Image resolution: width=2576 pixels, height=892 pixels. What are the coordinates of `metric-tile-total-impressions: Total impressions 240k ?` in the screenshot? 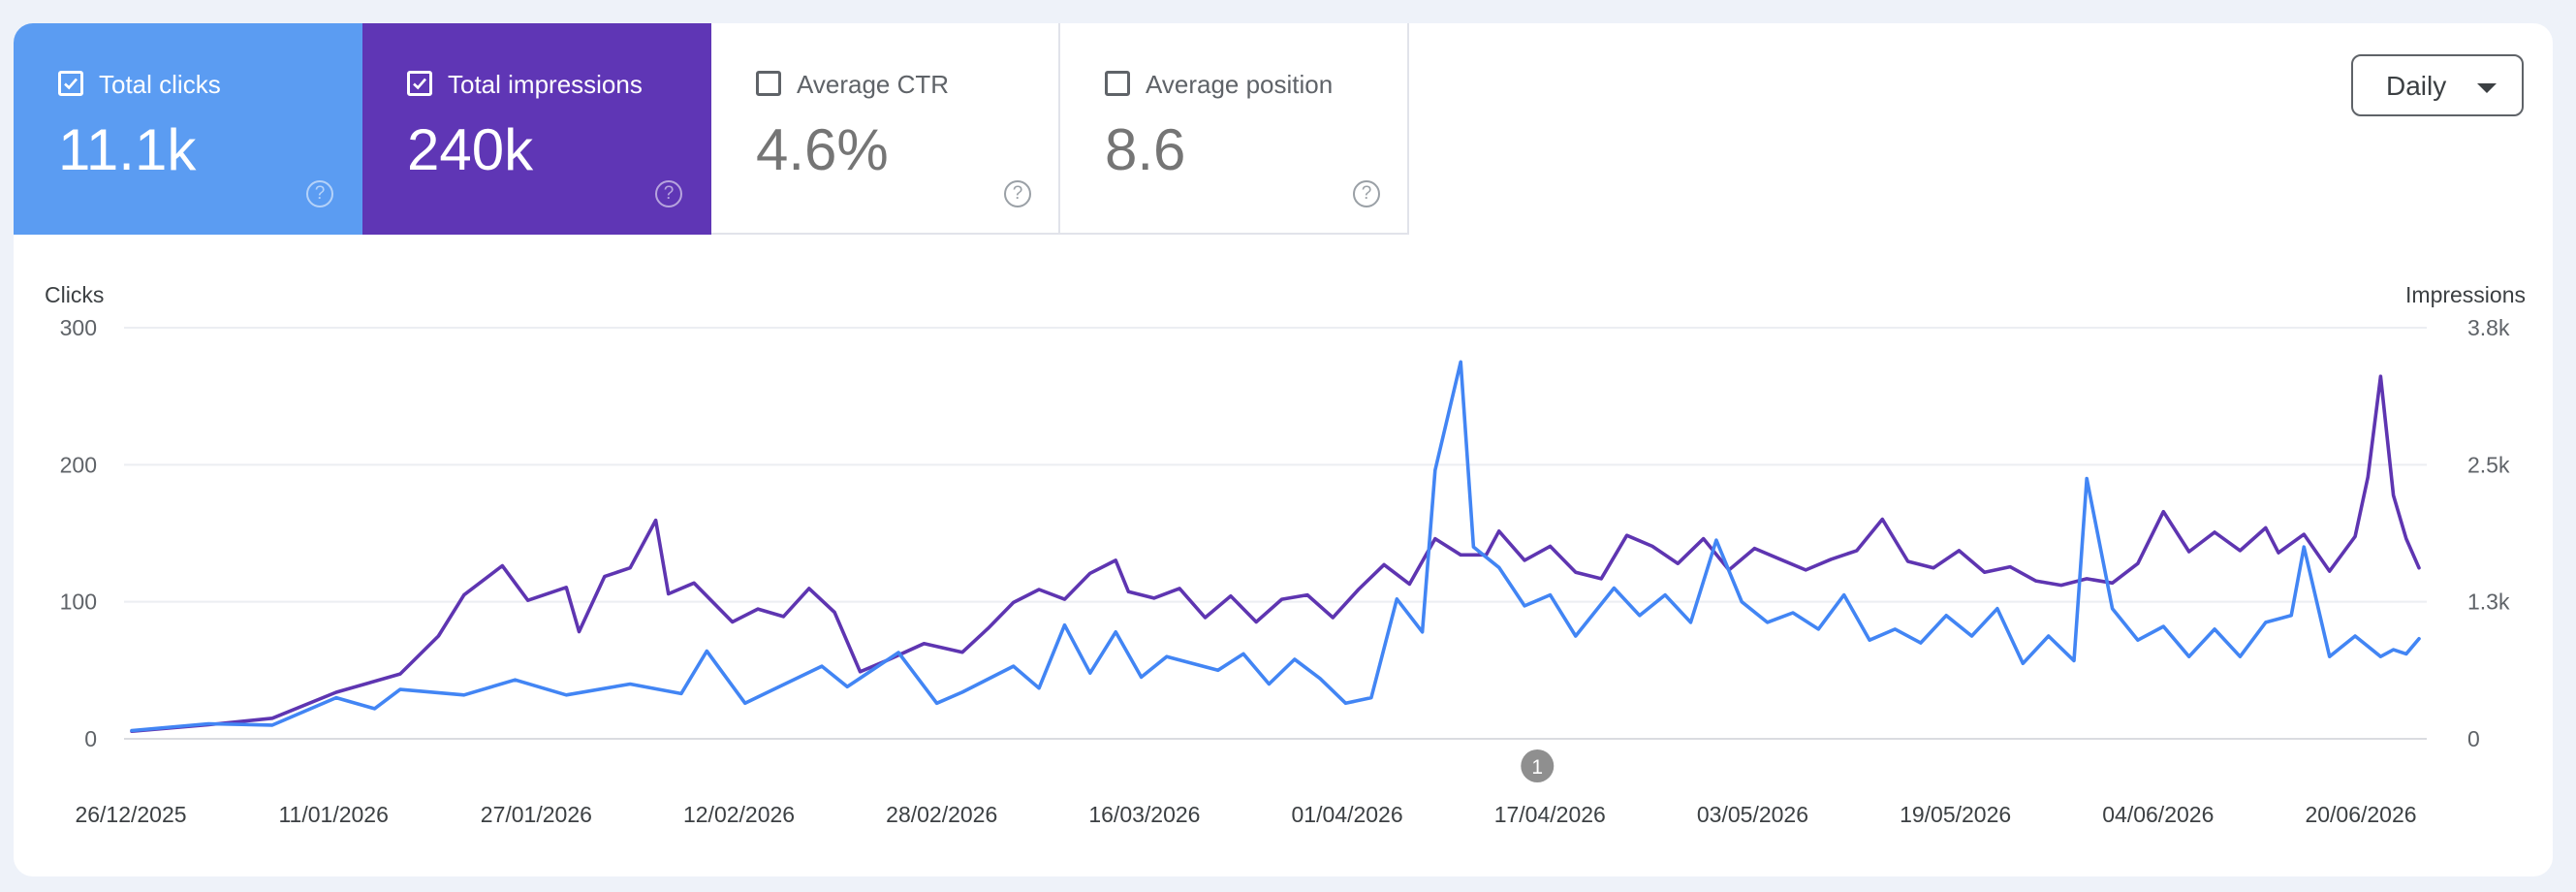 It's located at (536, 129).